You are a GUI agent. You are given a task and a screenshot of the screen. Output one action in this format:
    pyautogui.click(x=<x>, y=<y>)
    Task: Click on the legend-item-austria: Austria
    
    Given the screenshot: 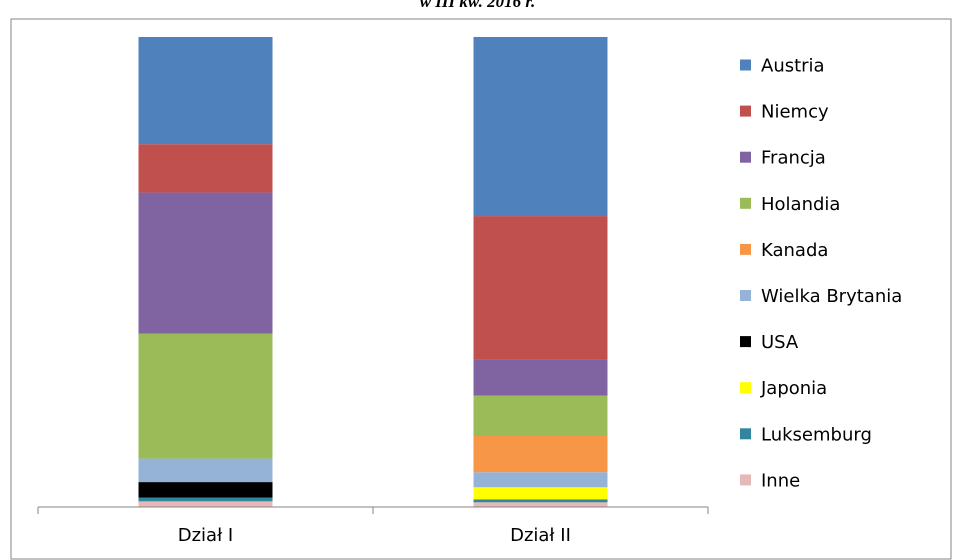 What is the action you would take?
    pyautogui.click(x=782, y=66)
    